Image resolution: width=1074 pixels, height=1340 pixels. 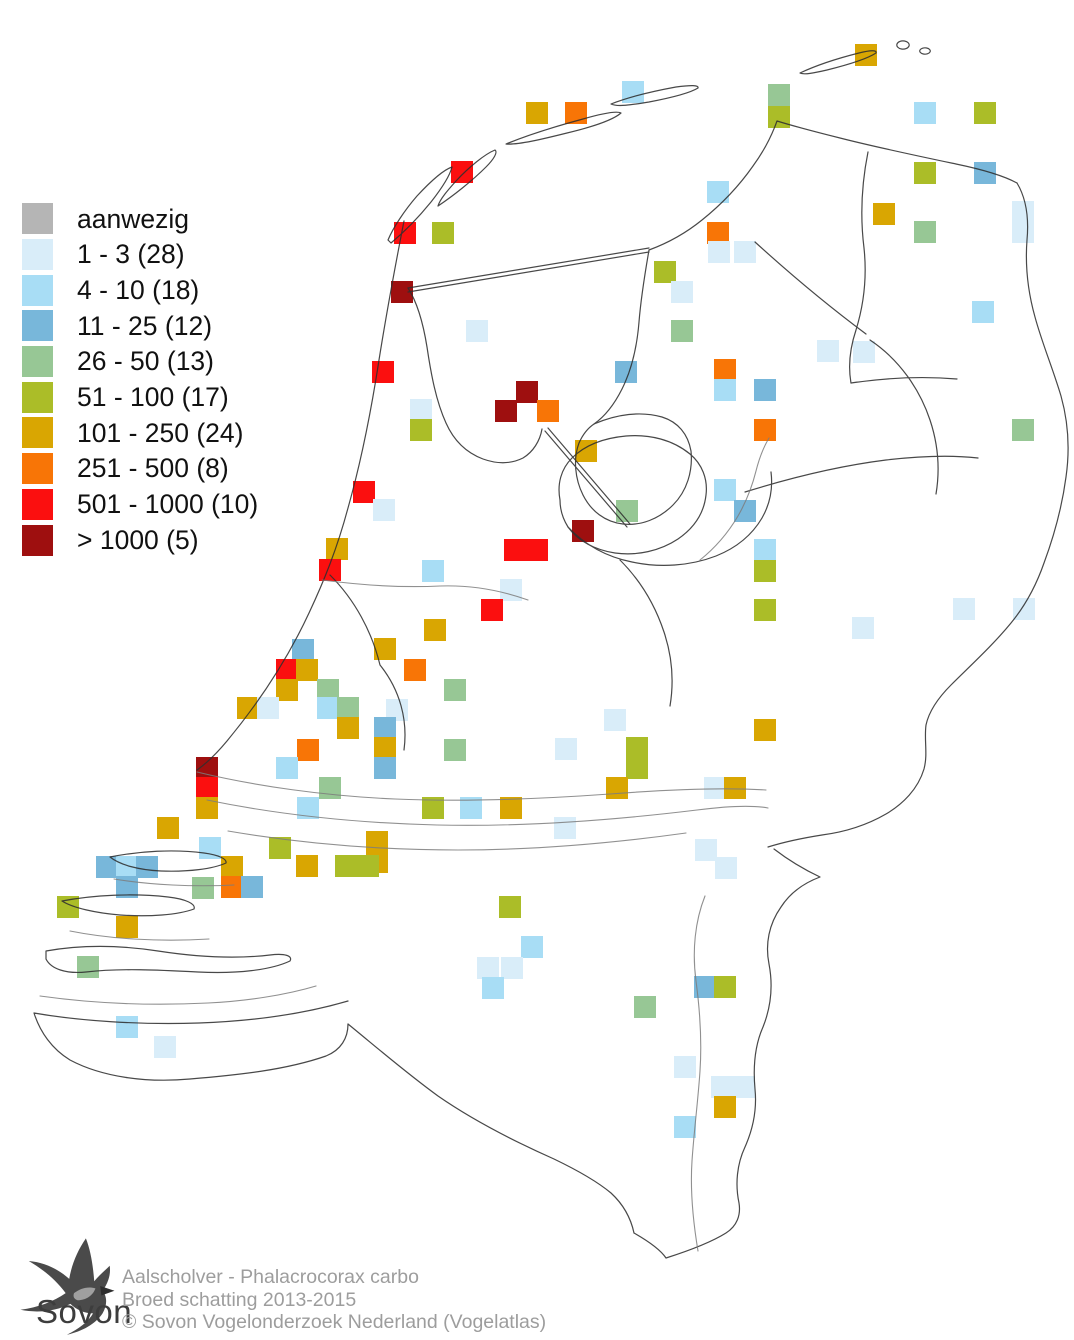 I want to click on legend-label: 101 - 250 (24), so click(x=160, y=432).